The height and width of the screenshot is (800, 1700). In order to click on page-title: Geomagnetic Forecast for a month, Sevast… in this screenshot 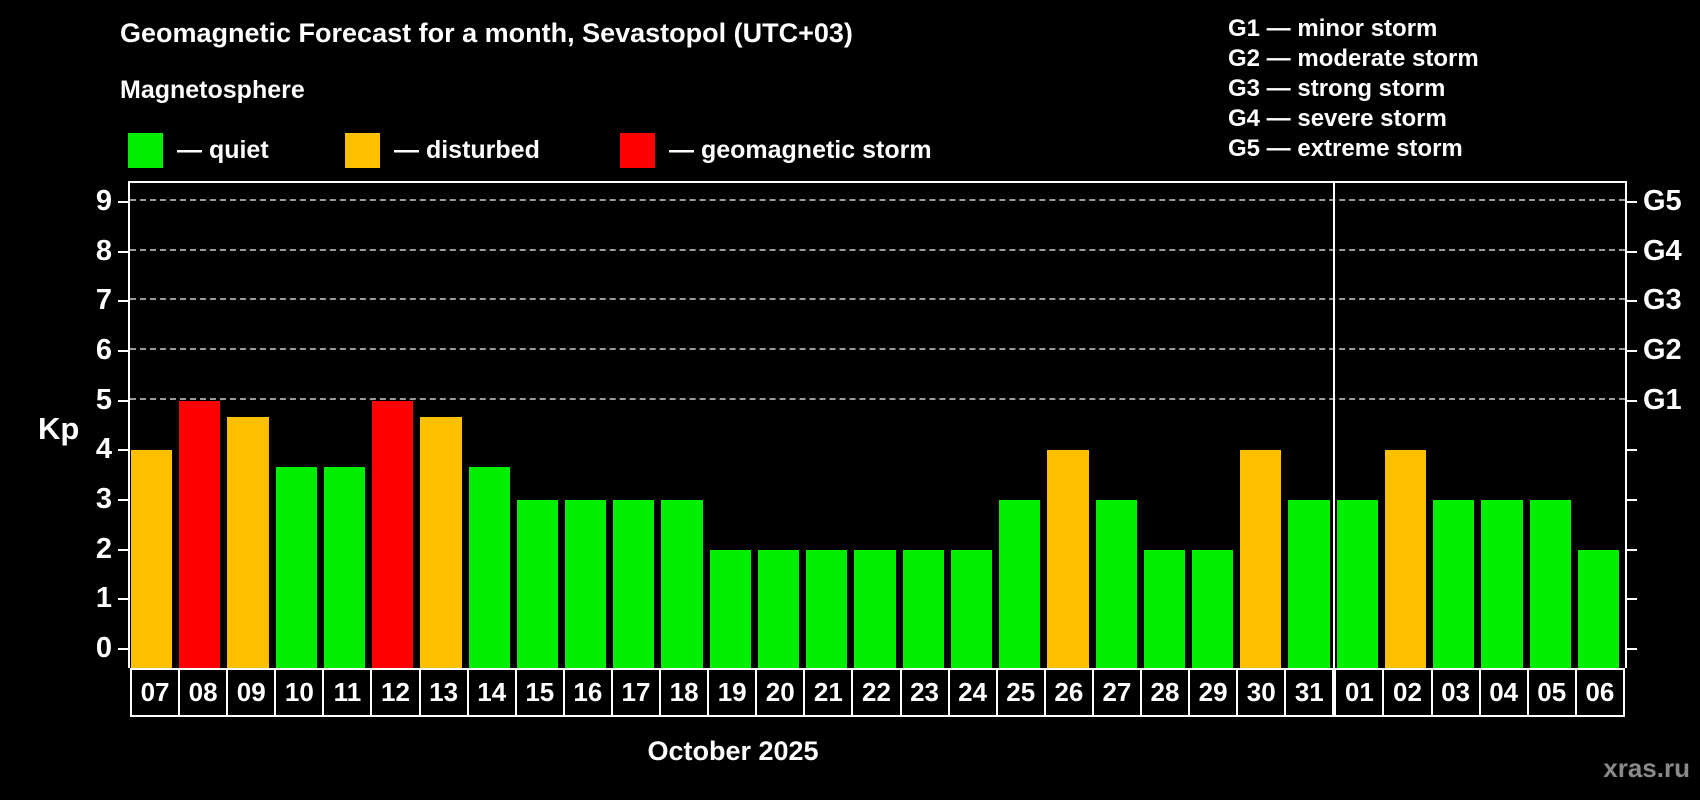, I will do `click(486, 33)`.